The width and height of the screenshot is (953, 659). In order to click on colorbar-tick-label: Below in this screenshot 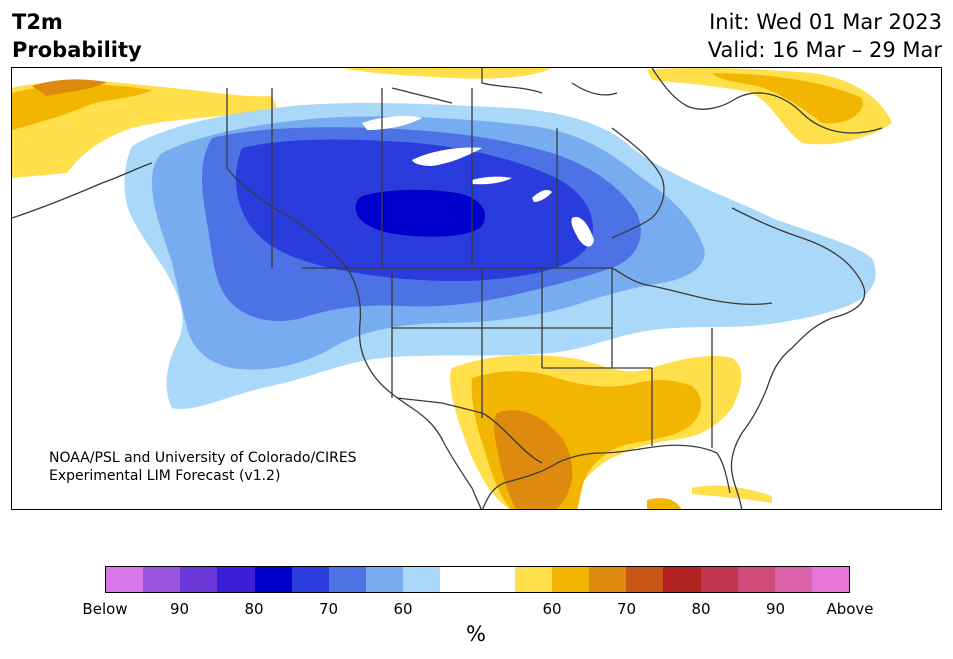, I will do `click(105, 609)`.